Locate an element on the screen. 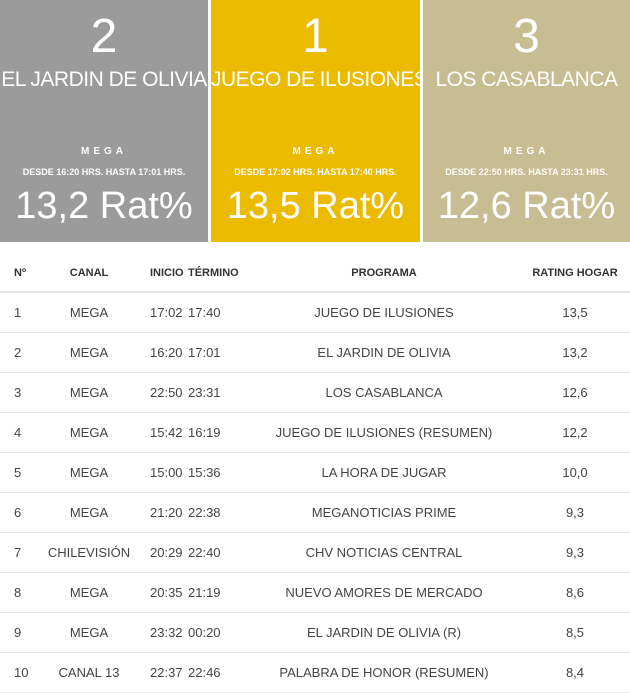 This screenshot has height=693, width=630. cell-number: 10 is located at coordinates (19, 672).